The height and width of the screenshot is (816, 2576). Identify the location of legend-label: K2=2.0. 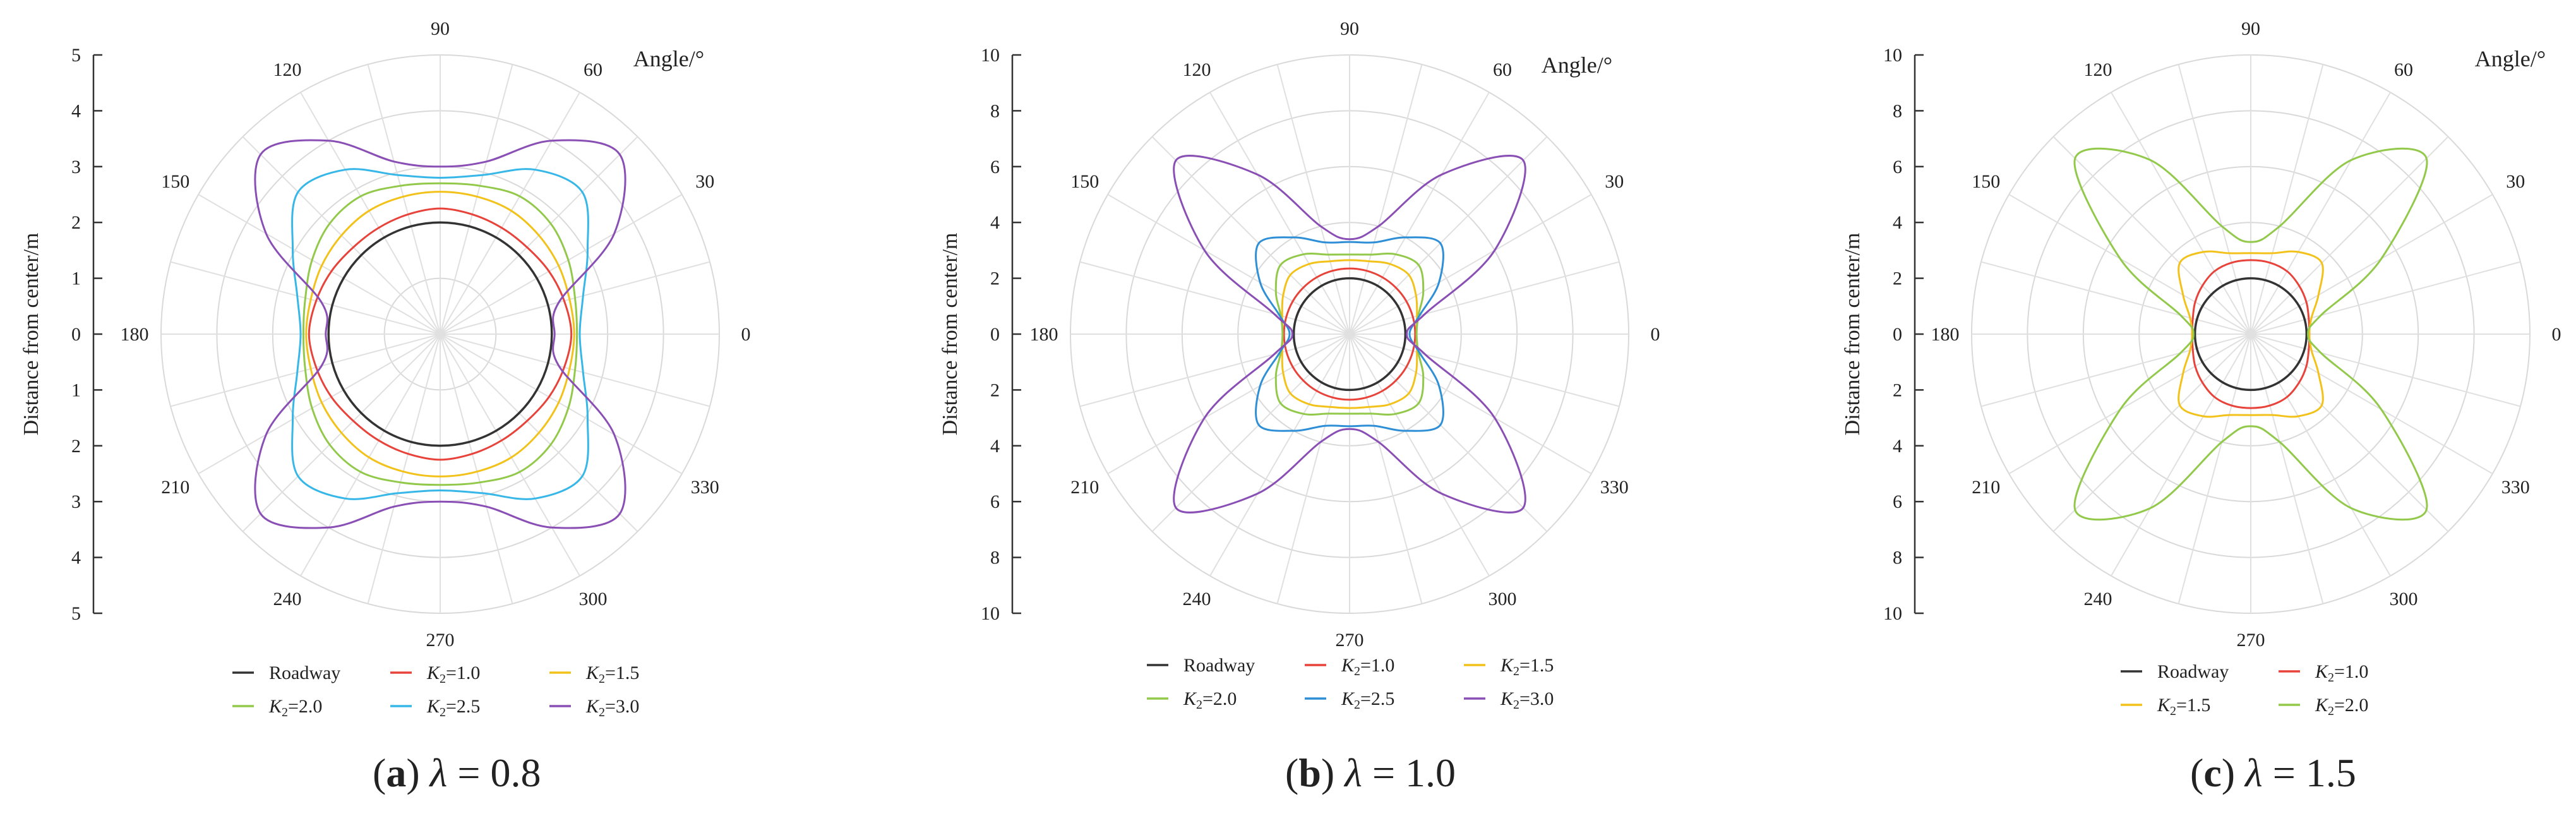
(2341, 706).